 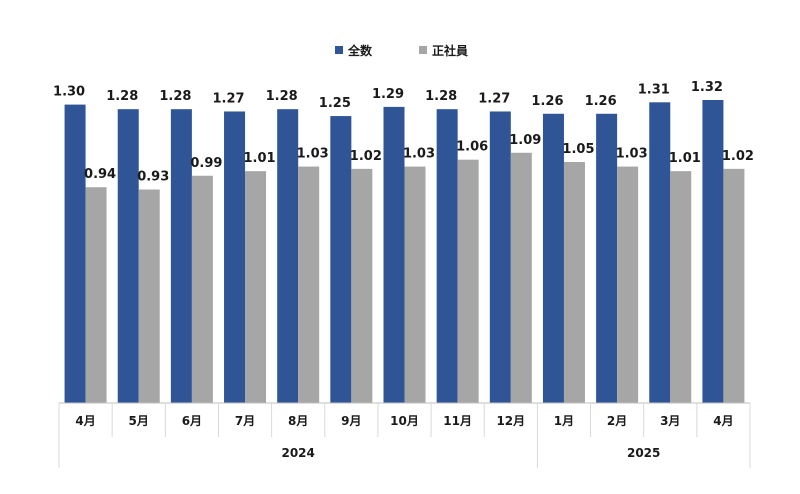 I want to click on data-label-series-2-3: 0.99, so click(x=206, y=163).